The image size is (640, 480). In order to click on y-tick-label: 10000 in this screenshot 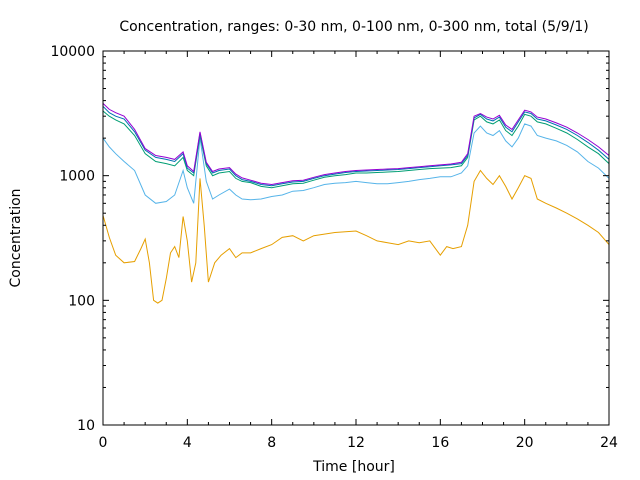, I will do `click(72, 52)`.